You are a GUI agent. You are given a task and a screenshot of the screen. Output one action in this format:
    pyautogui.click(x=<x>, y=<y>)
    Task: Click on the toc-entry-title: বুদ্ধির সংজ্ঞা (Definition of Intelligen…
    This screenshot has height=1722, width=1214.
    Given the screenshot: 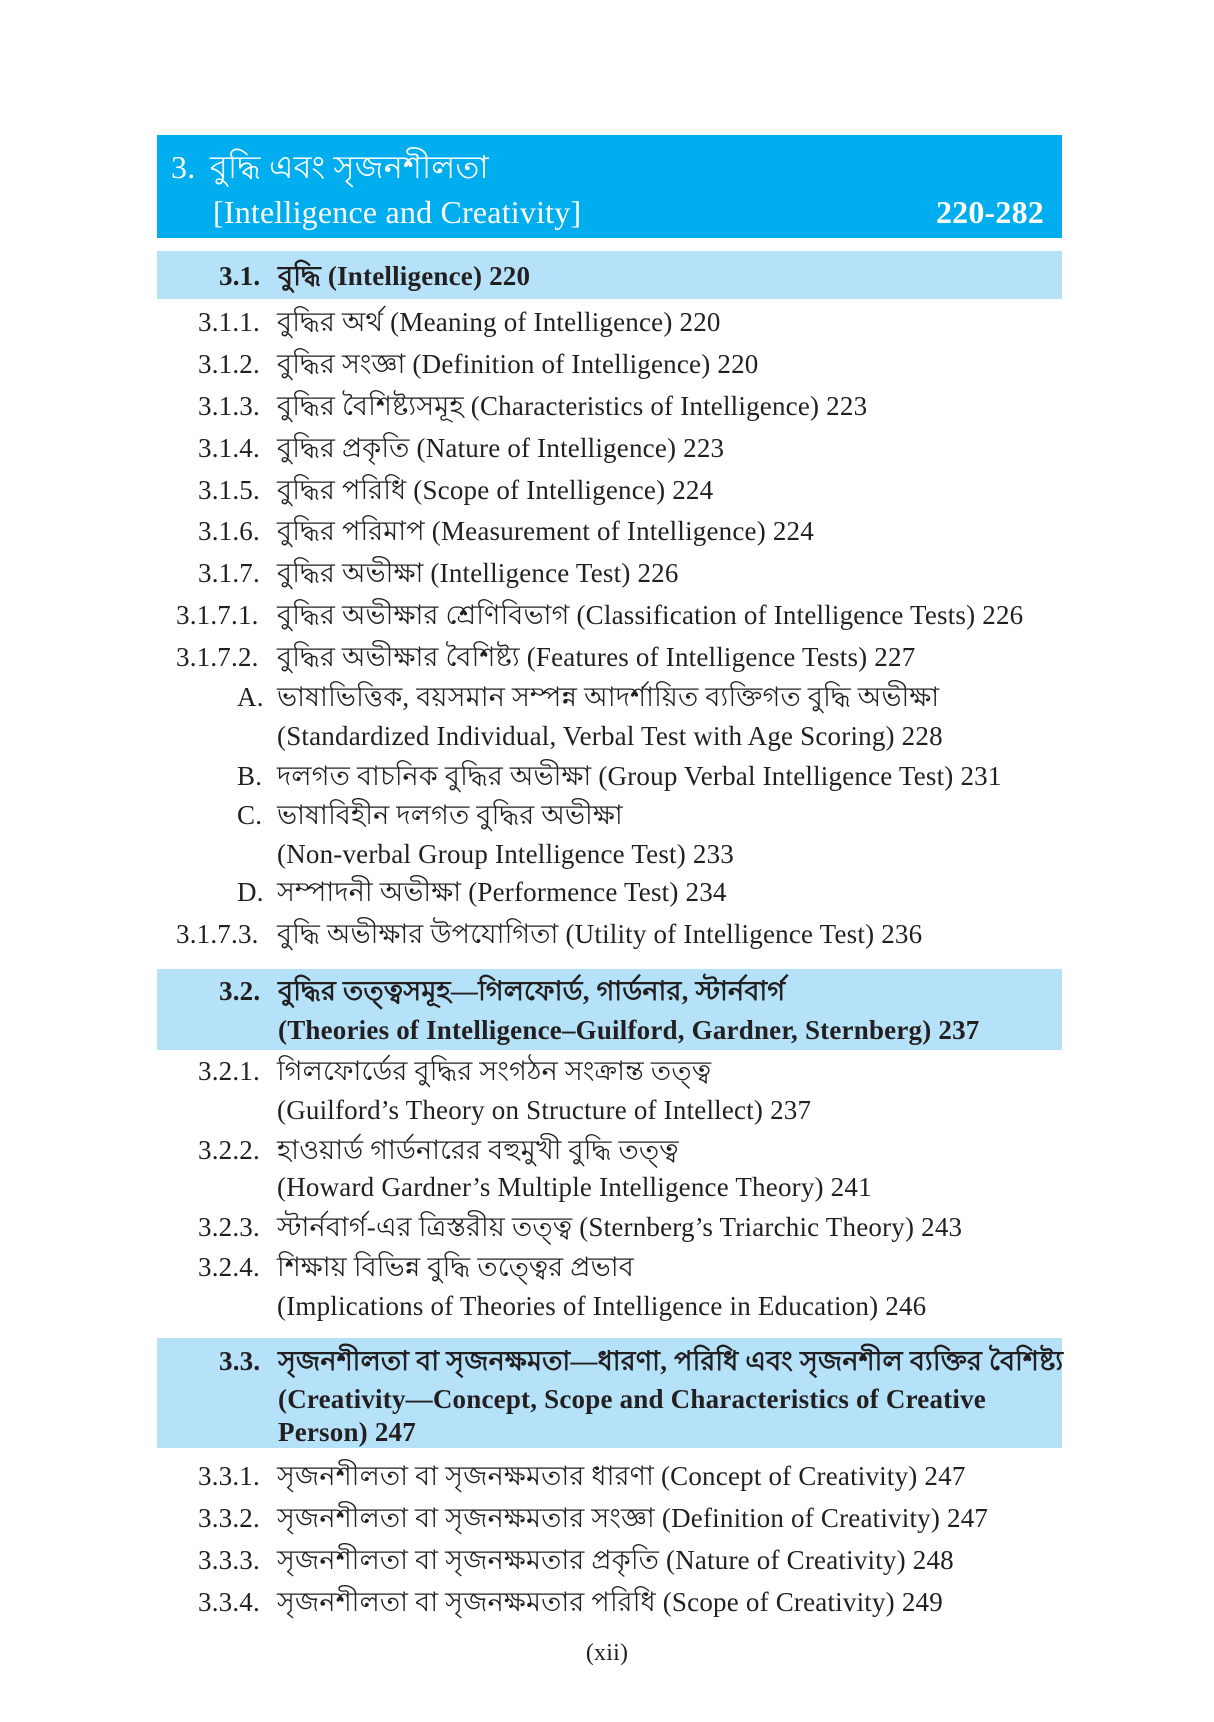 What is the action you would take?
    pyautogui.click(x=518, y=364)
    